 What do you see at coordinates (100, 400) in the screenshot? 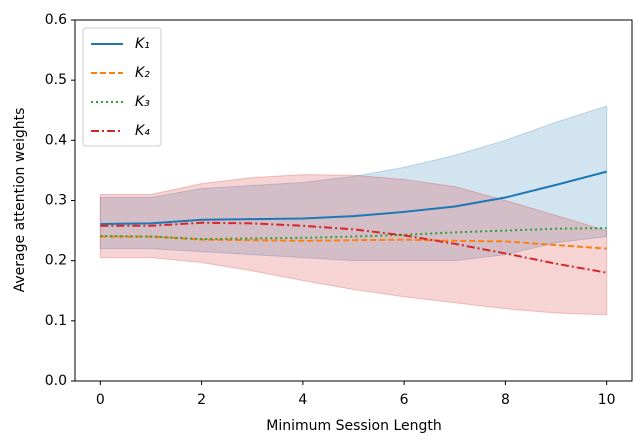
I see `x-tick-label: 0` at bounding box center [100, 400].